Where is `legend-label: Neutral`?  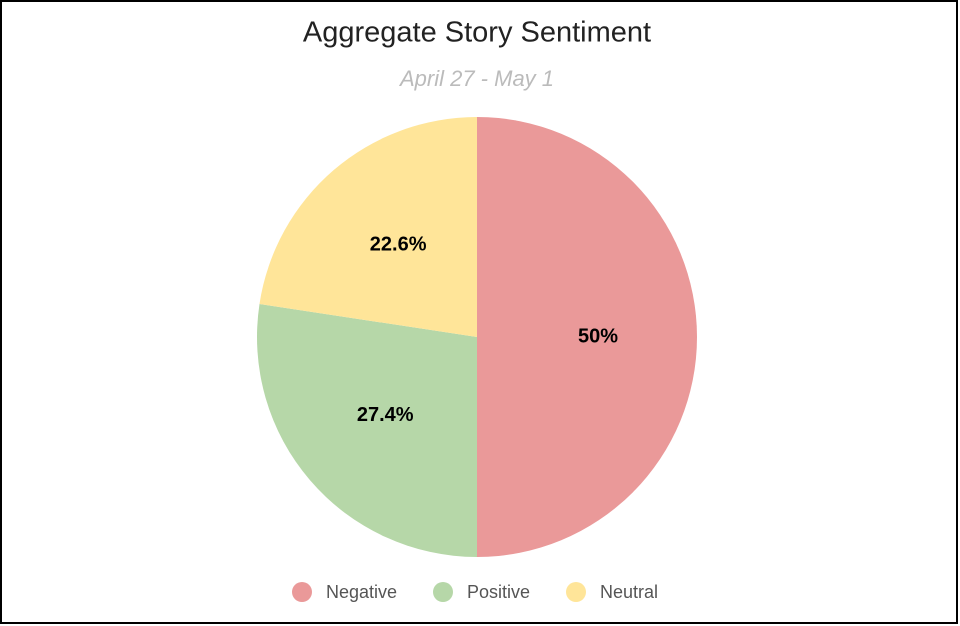 legend-label: Neutral is located at coordinates (629, 592).